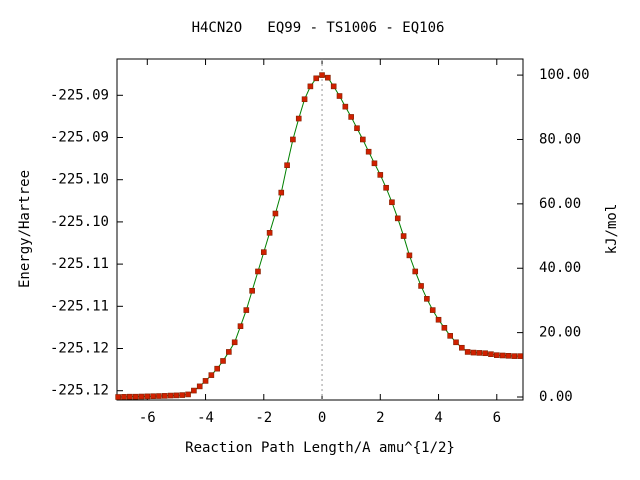 This screenshot has width=640, height=480. I want to click on chart-title: H4CN2O EQ99 - TS1006 - EQ106, so click(318, 28).